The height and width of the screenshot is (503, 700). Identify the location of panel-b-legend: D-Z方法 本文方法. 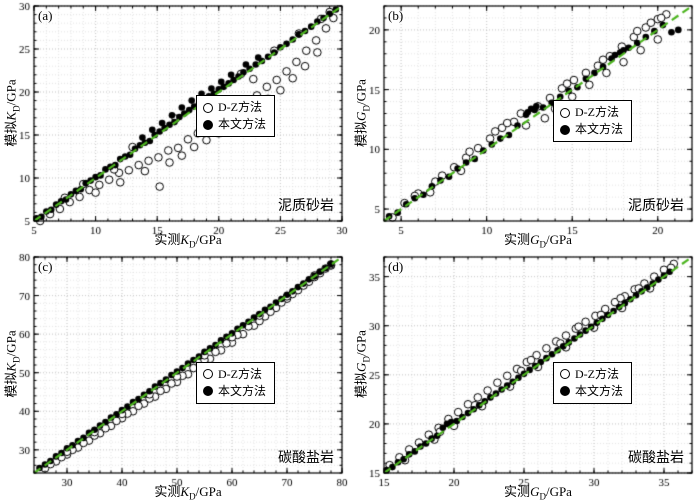
(593, 121).